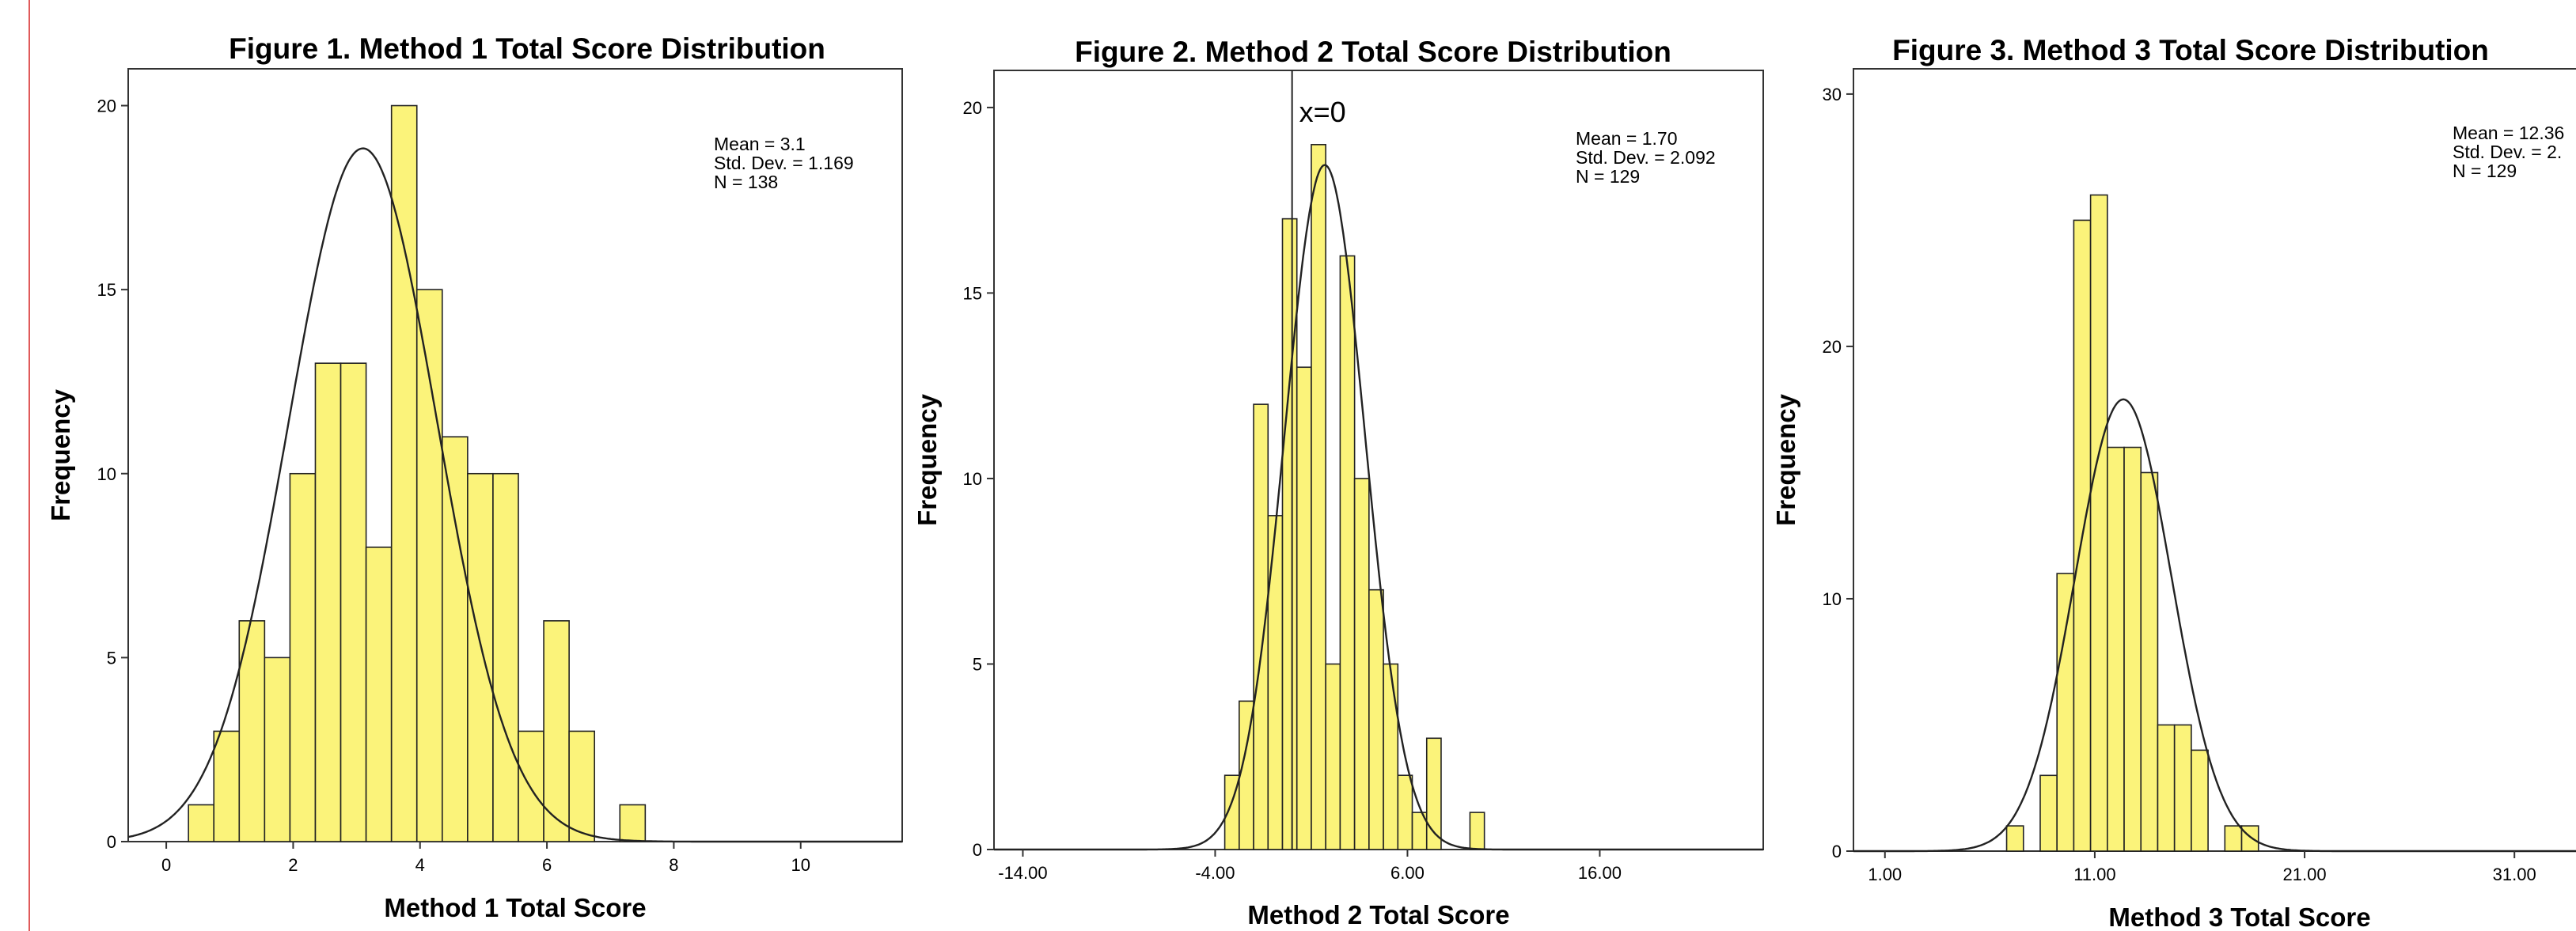  What do you see at coordinates (1322, 112) in the screenshot?
I see `reference-line-label: x=0` at bounding box center [1322, 112].